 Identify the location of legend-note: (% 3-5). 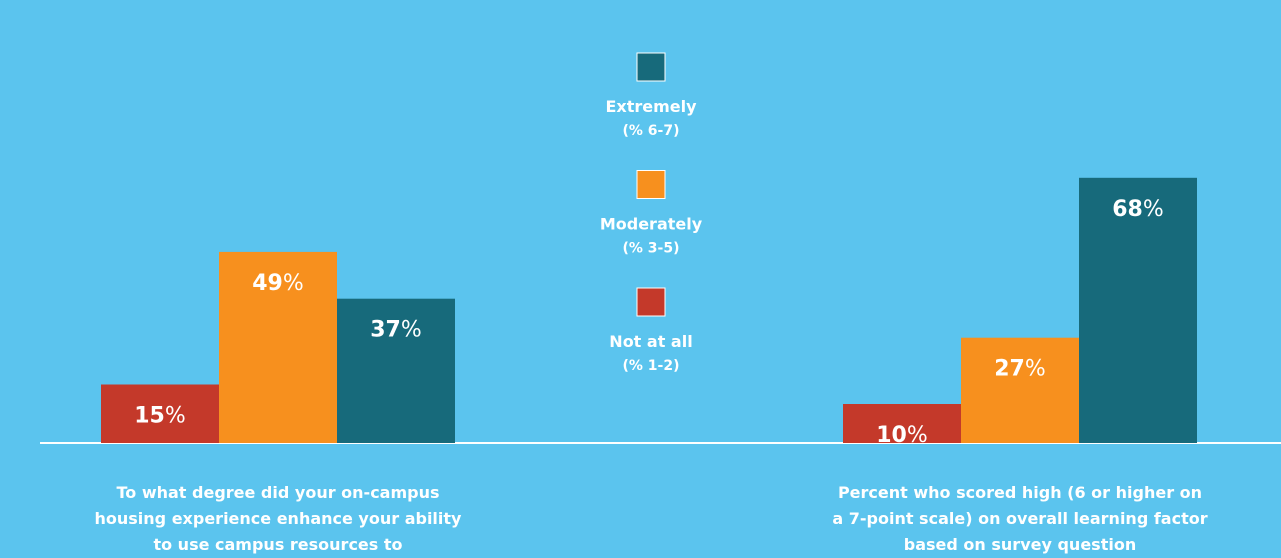
(651, 249).